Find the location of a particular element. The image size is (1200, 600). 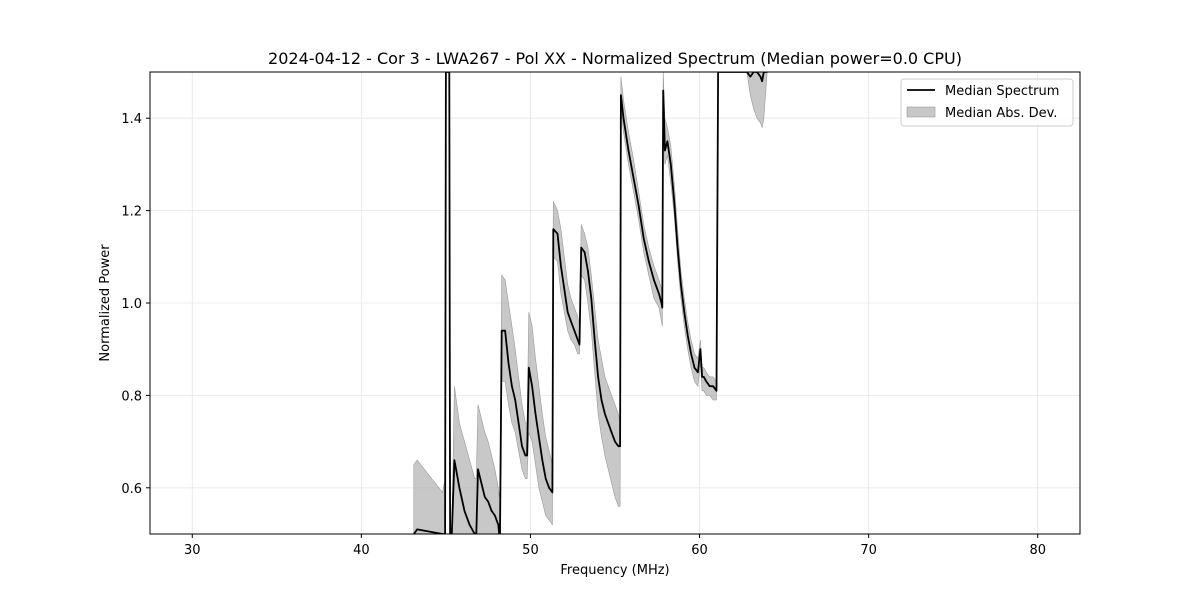

x-axis-ticks: 30 40 50 60 70 80 is located at coordinates (615, 546).